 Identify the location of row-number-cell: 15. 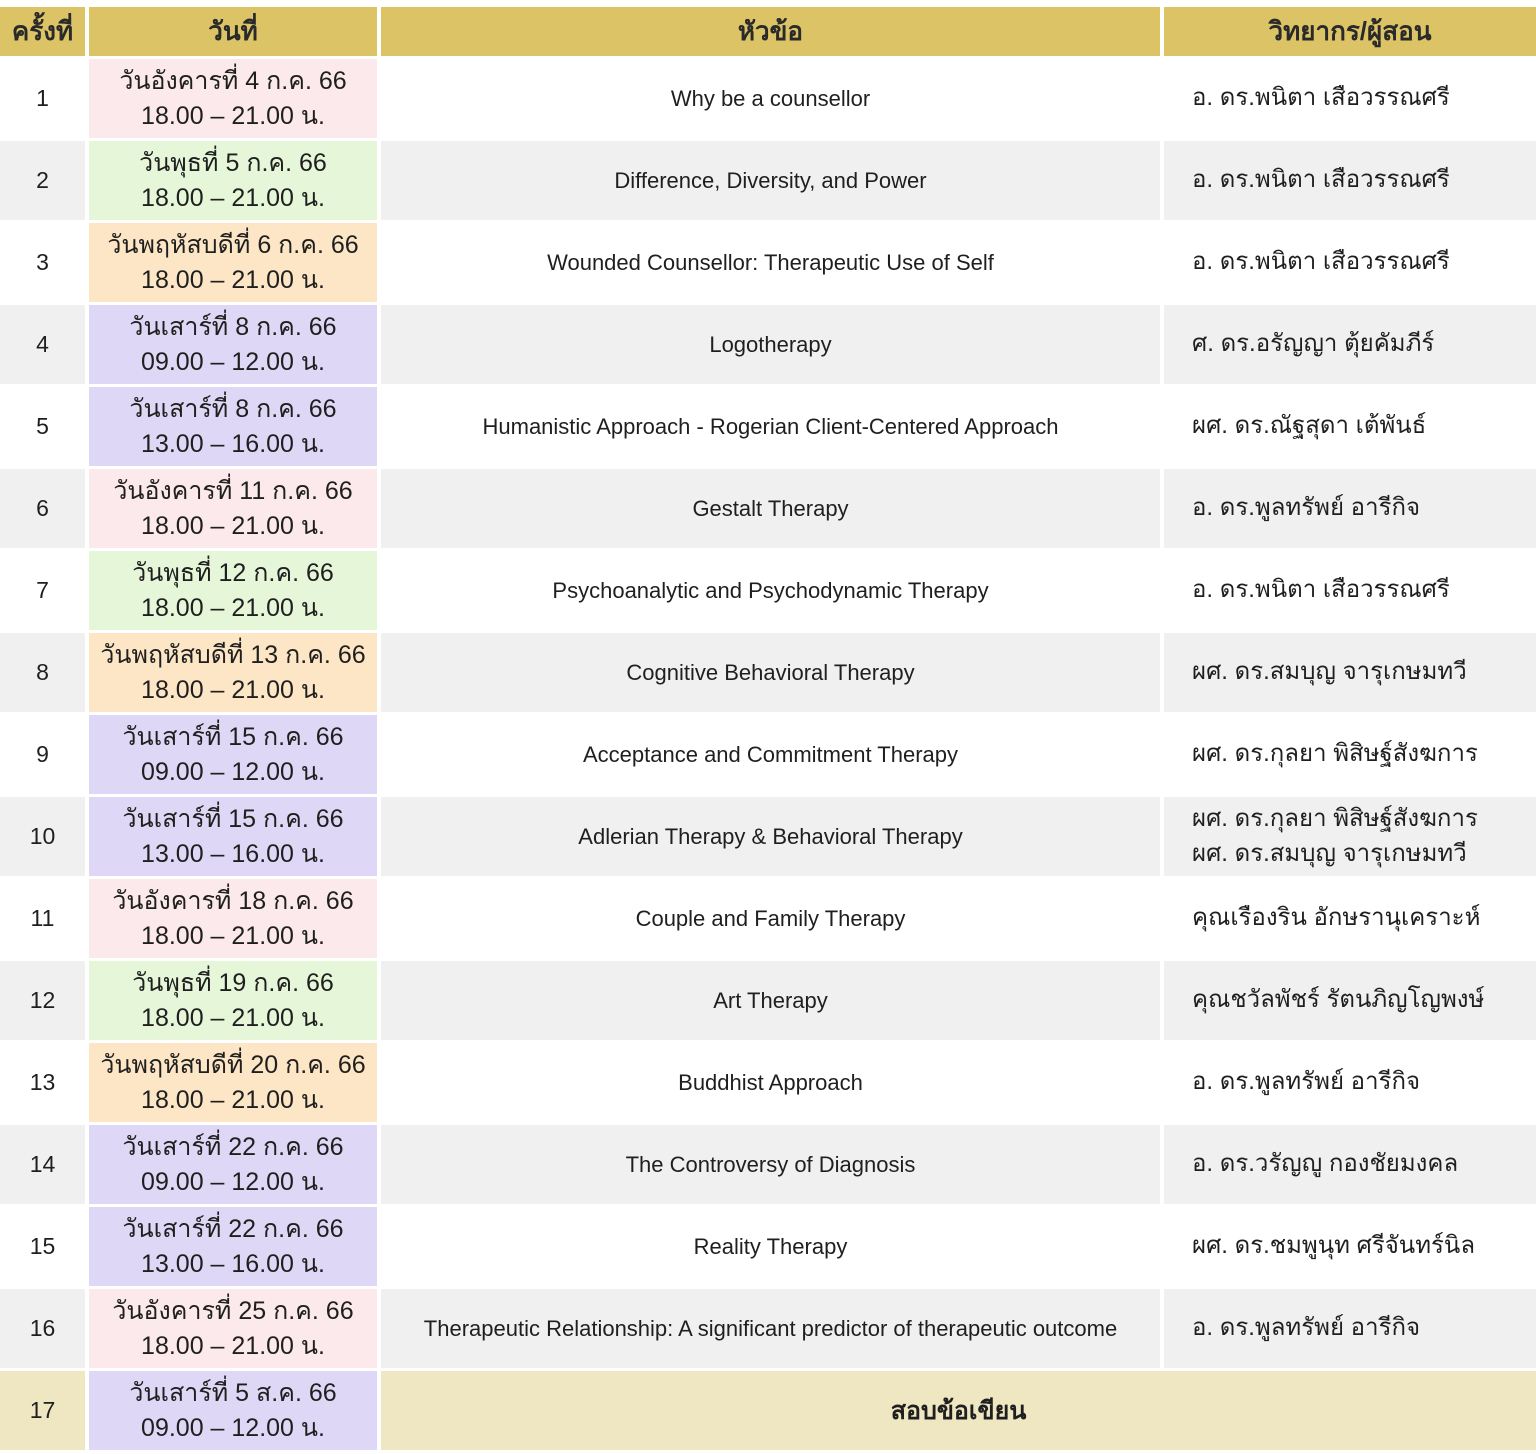
(42, 1246).